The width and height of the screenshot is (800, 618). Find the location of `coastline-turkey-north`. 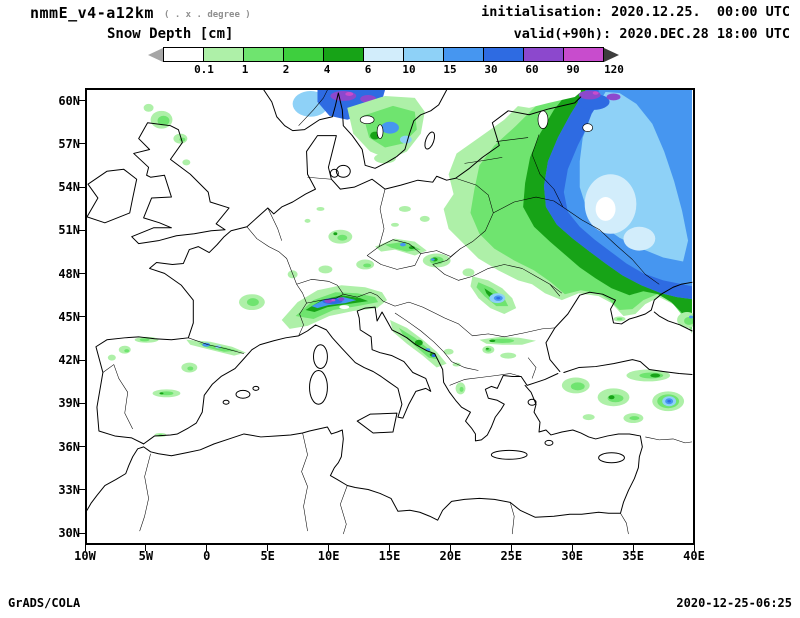

coastline-turkey-north is located at coordinates (628, 367).